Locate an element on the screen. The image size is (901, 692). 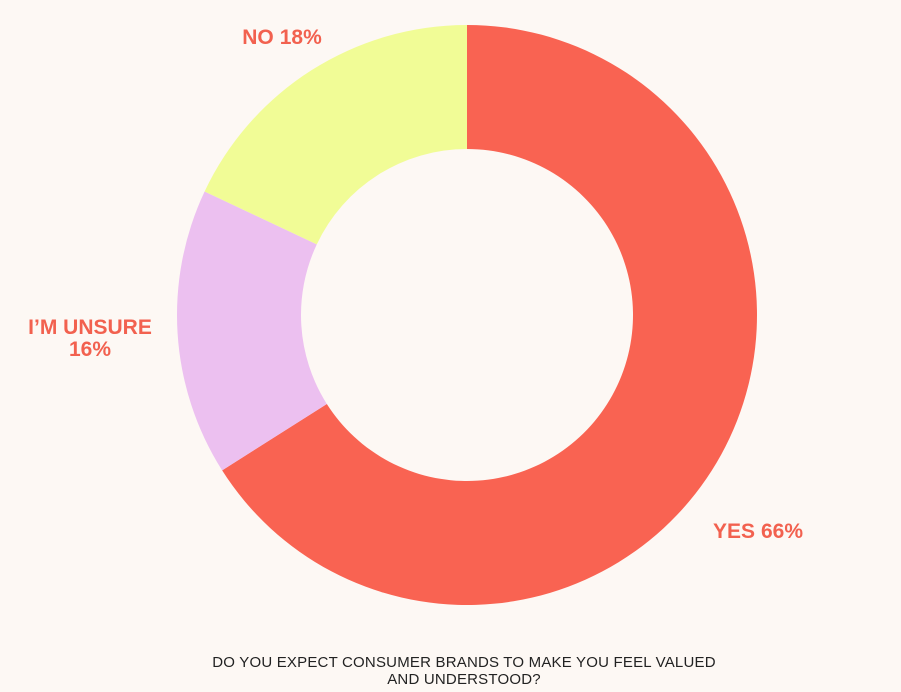
category-label: I’M UNSURE is located at coordinates (90, 327).